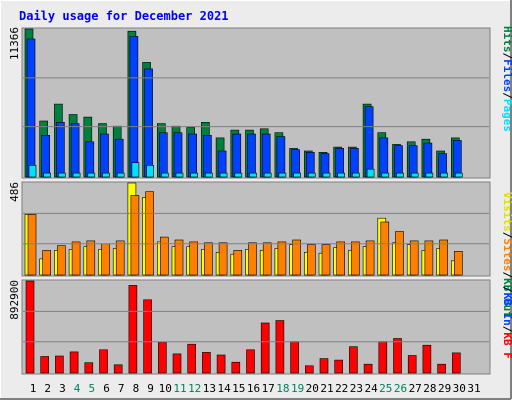 Image resolution: width=512 pixels, height=400 pixels. I want to click on legend-pages: Pages, so click(506, 115).